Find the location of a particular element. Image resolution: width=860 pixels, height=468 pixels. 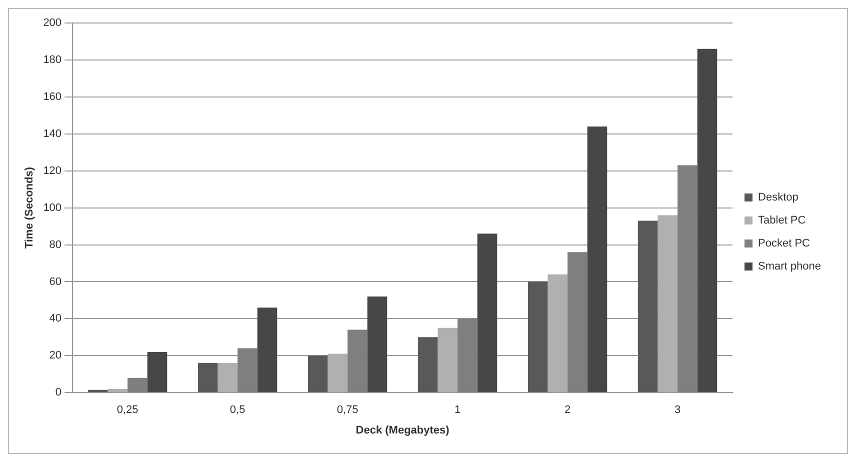

x-tick-label: 3 is located at coordinates (677, 410).